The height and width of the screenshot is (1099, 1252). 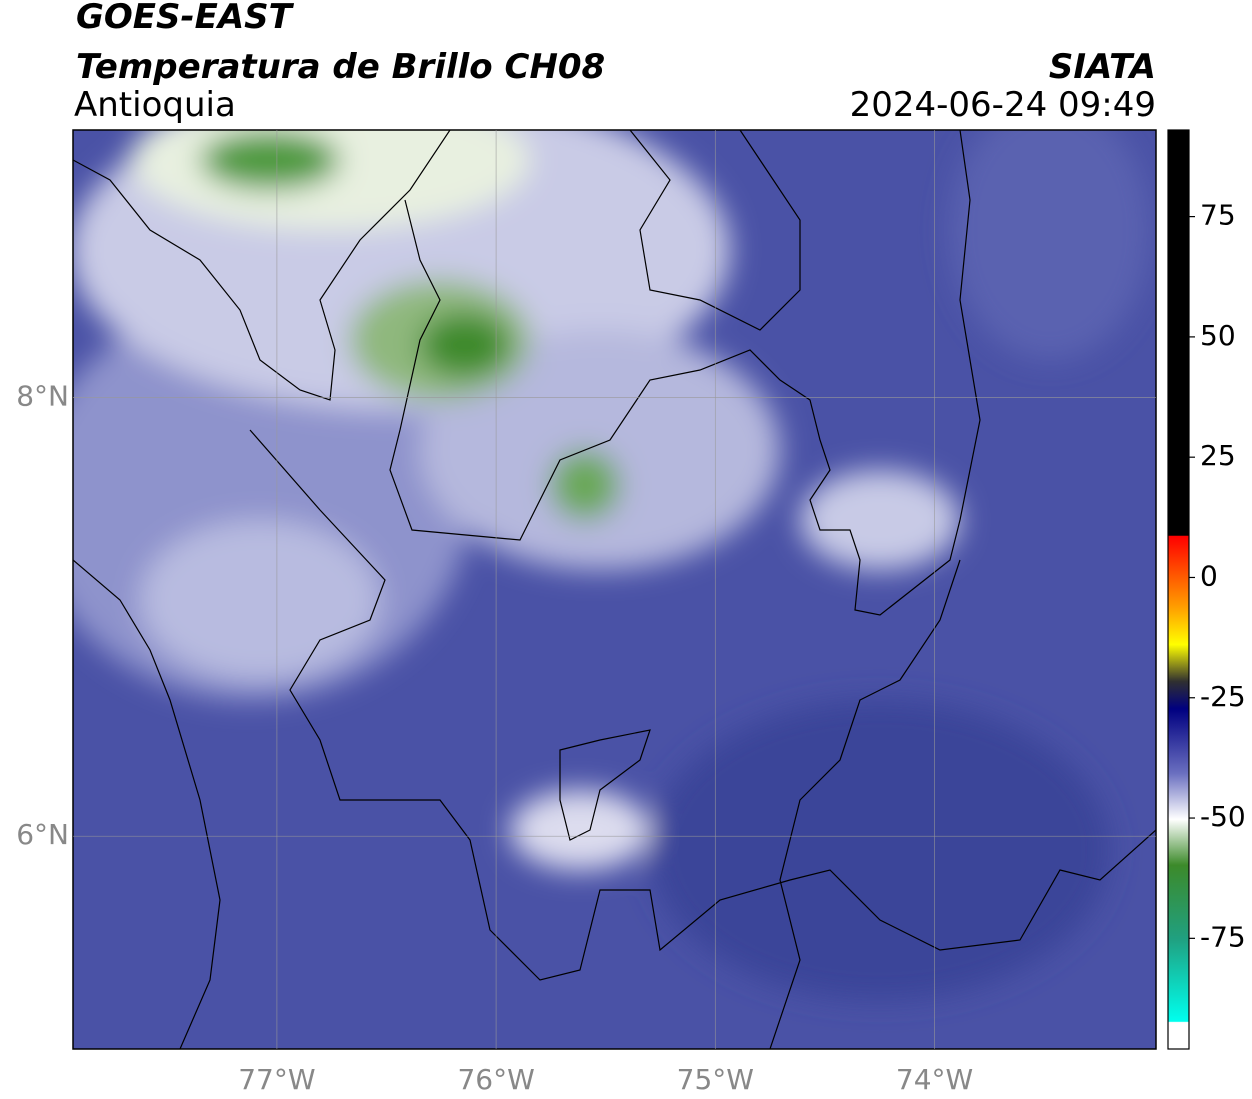 I want to click on region: Antioquia, so click(x=155, y=105).